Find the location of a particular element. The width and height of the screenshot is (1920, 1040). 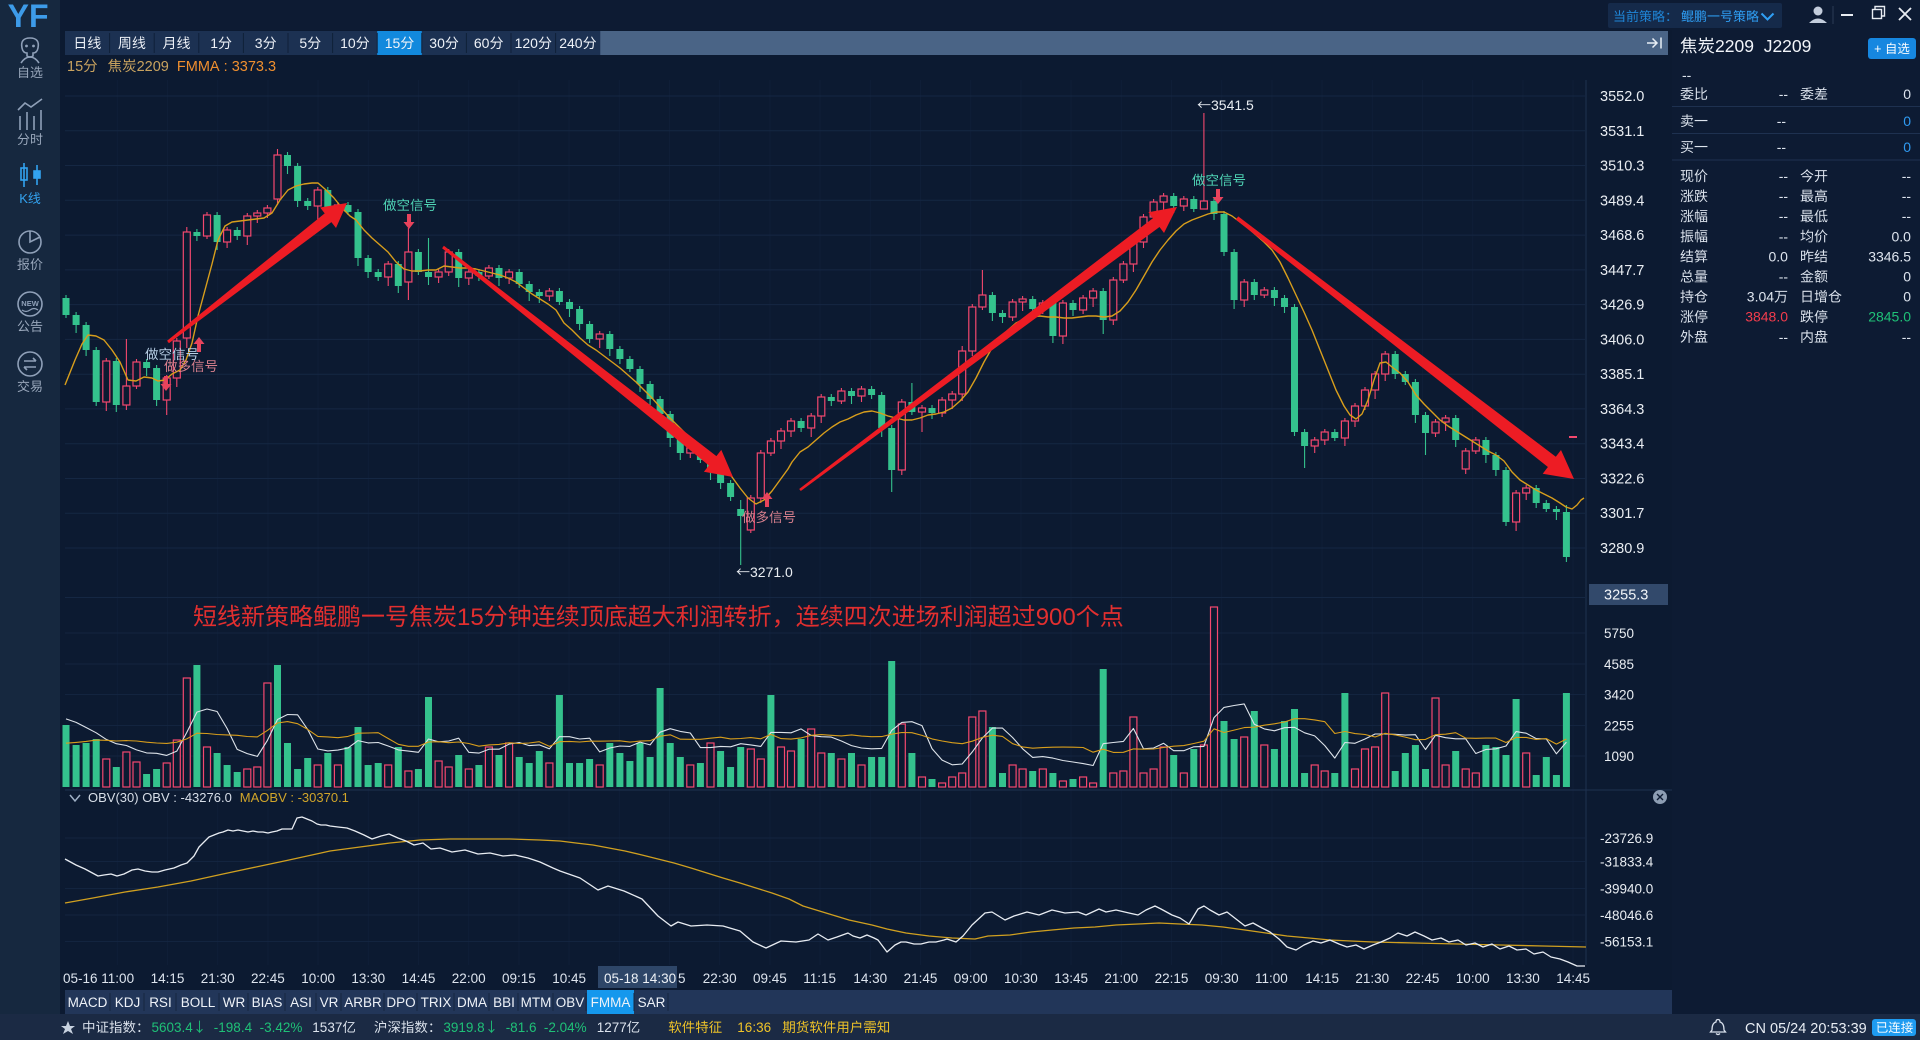

svg-text: DMA is located at coordinates (472, 1002).